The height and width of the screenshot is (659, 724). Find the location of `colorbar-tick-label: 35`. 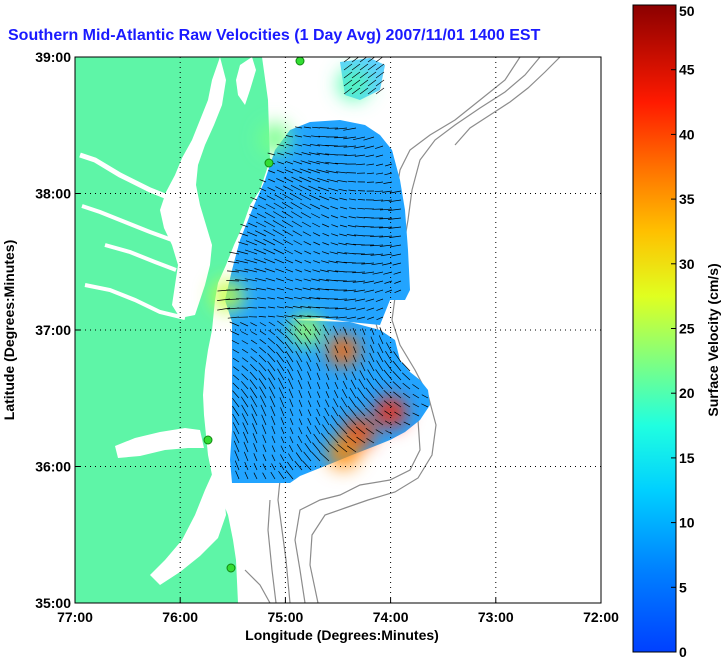

colorbar-tick-label: 35 is located at coordinates (687, 199).